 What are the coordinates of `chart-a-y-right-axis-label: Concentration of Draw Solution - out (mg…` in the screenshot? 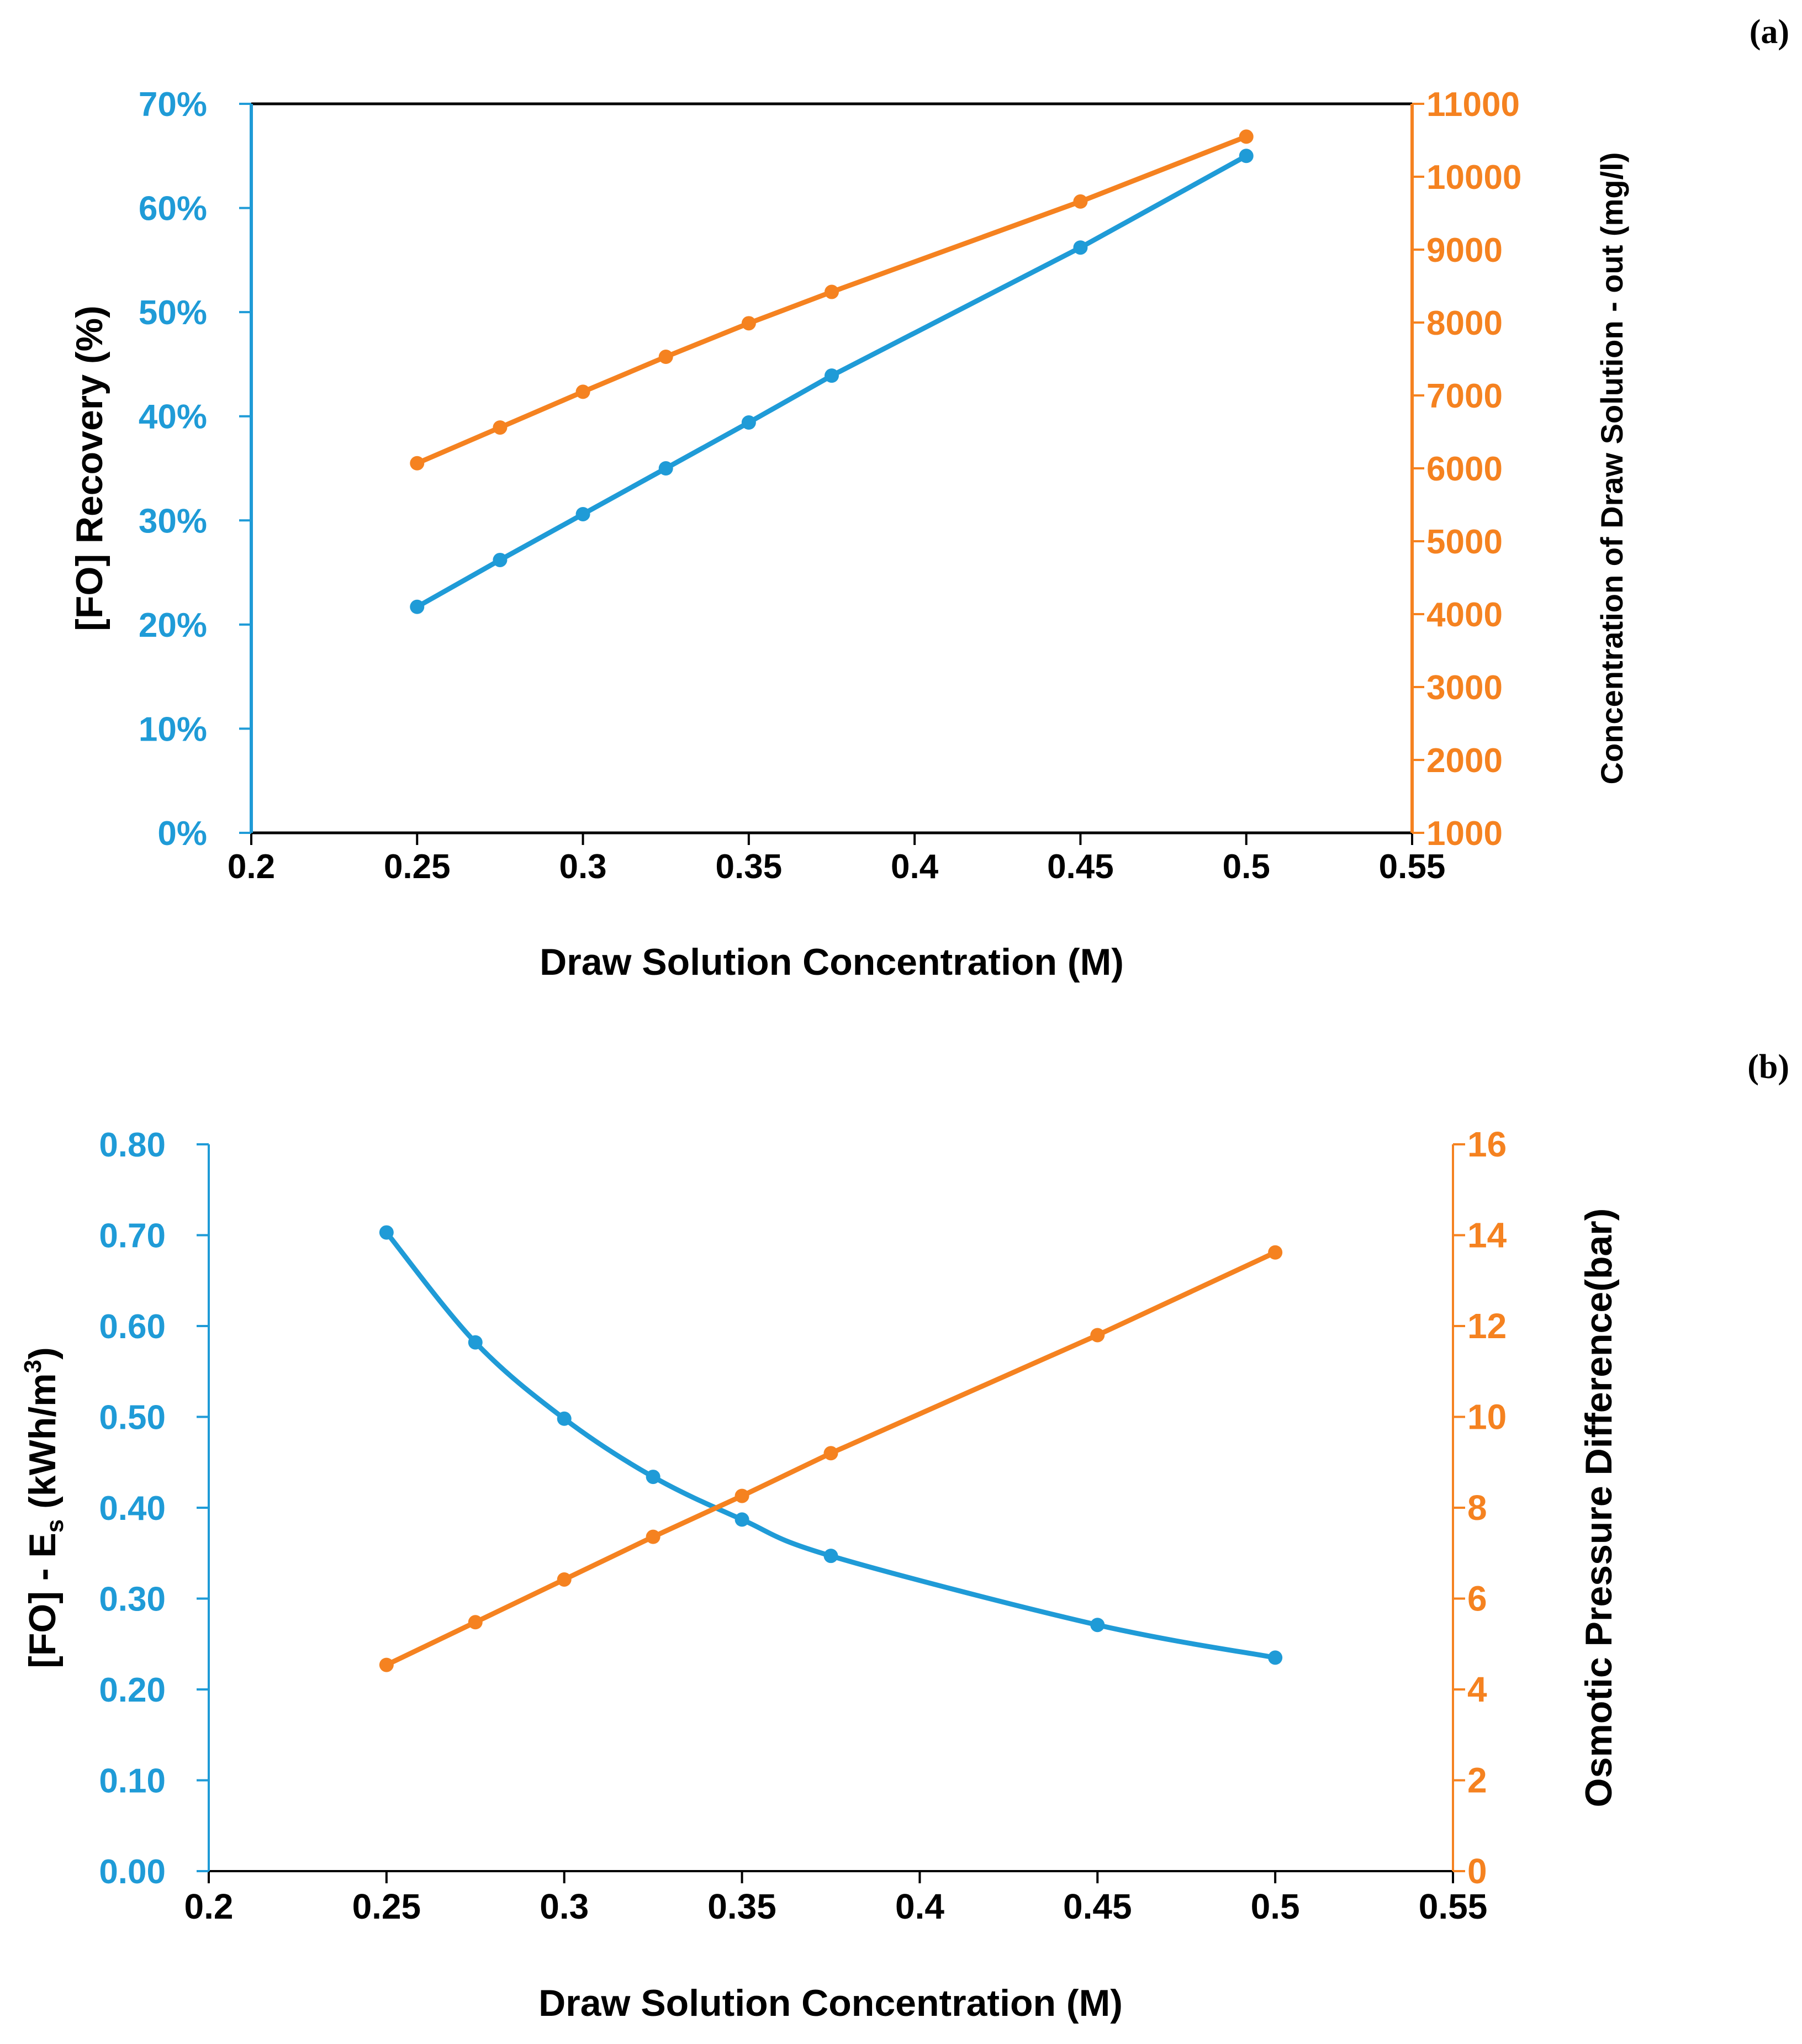 It's located at (1611, 468).